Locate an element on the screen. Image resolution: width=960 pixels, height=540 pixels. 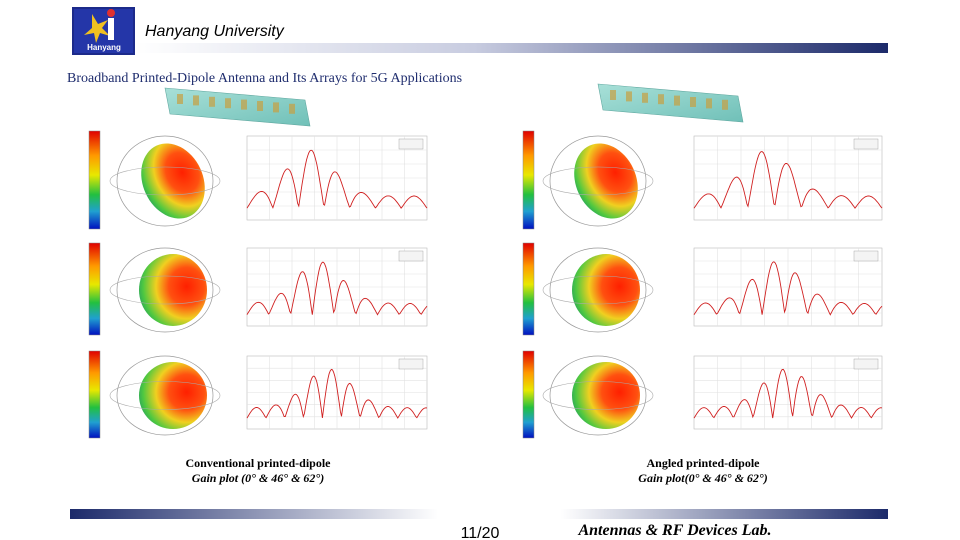
lab-name: Antennas & RF Devices Lab. is located at coordinates (674, 530).